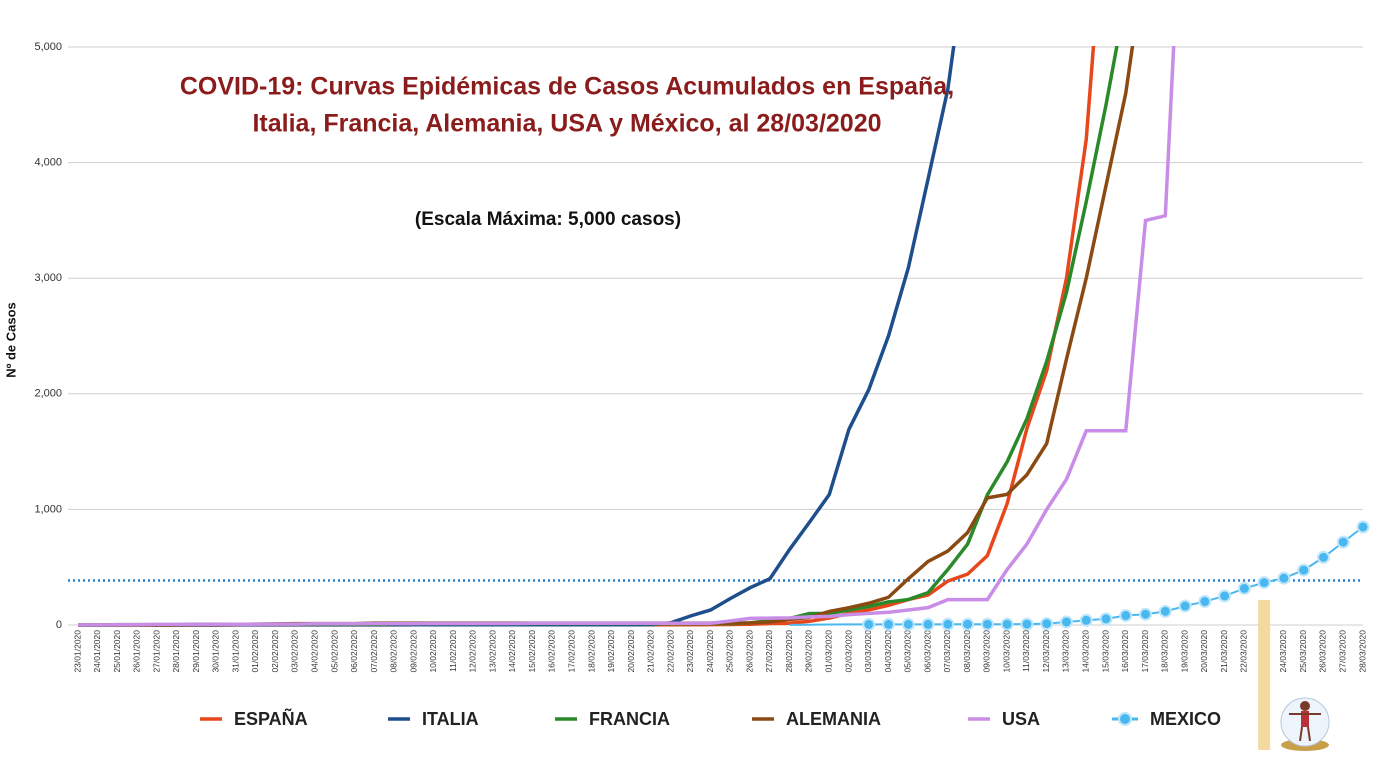 The height and width of the screenshot is (767, 1385). I want to click on x-tick-label: 03/02/2020, so click(295, 651).